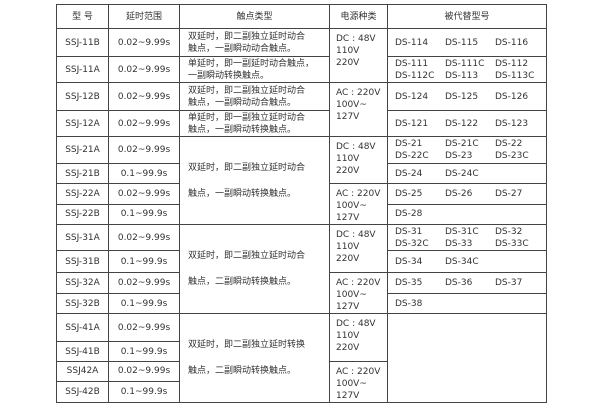 Image resolution: width=600 pixels, height=403 pixels. Describe the element at coordinates (412, 63) in the screenshot. I see `replaced-model: DS-111` at that location.